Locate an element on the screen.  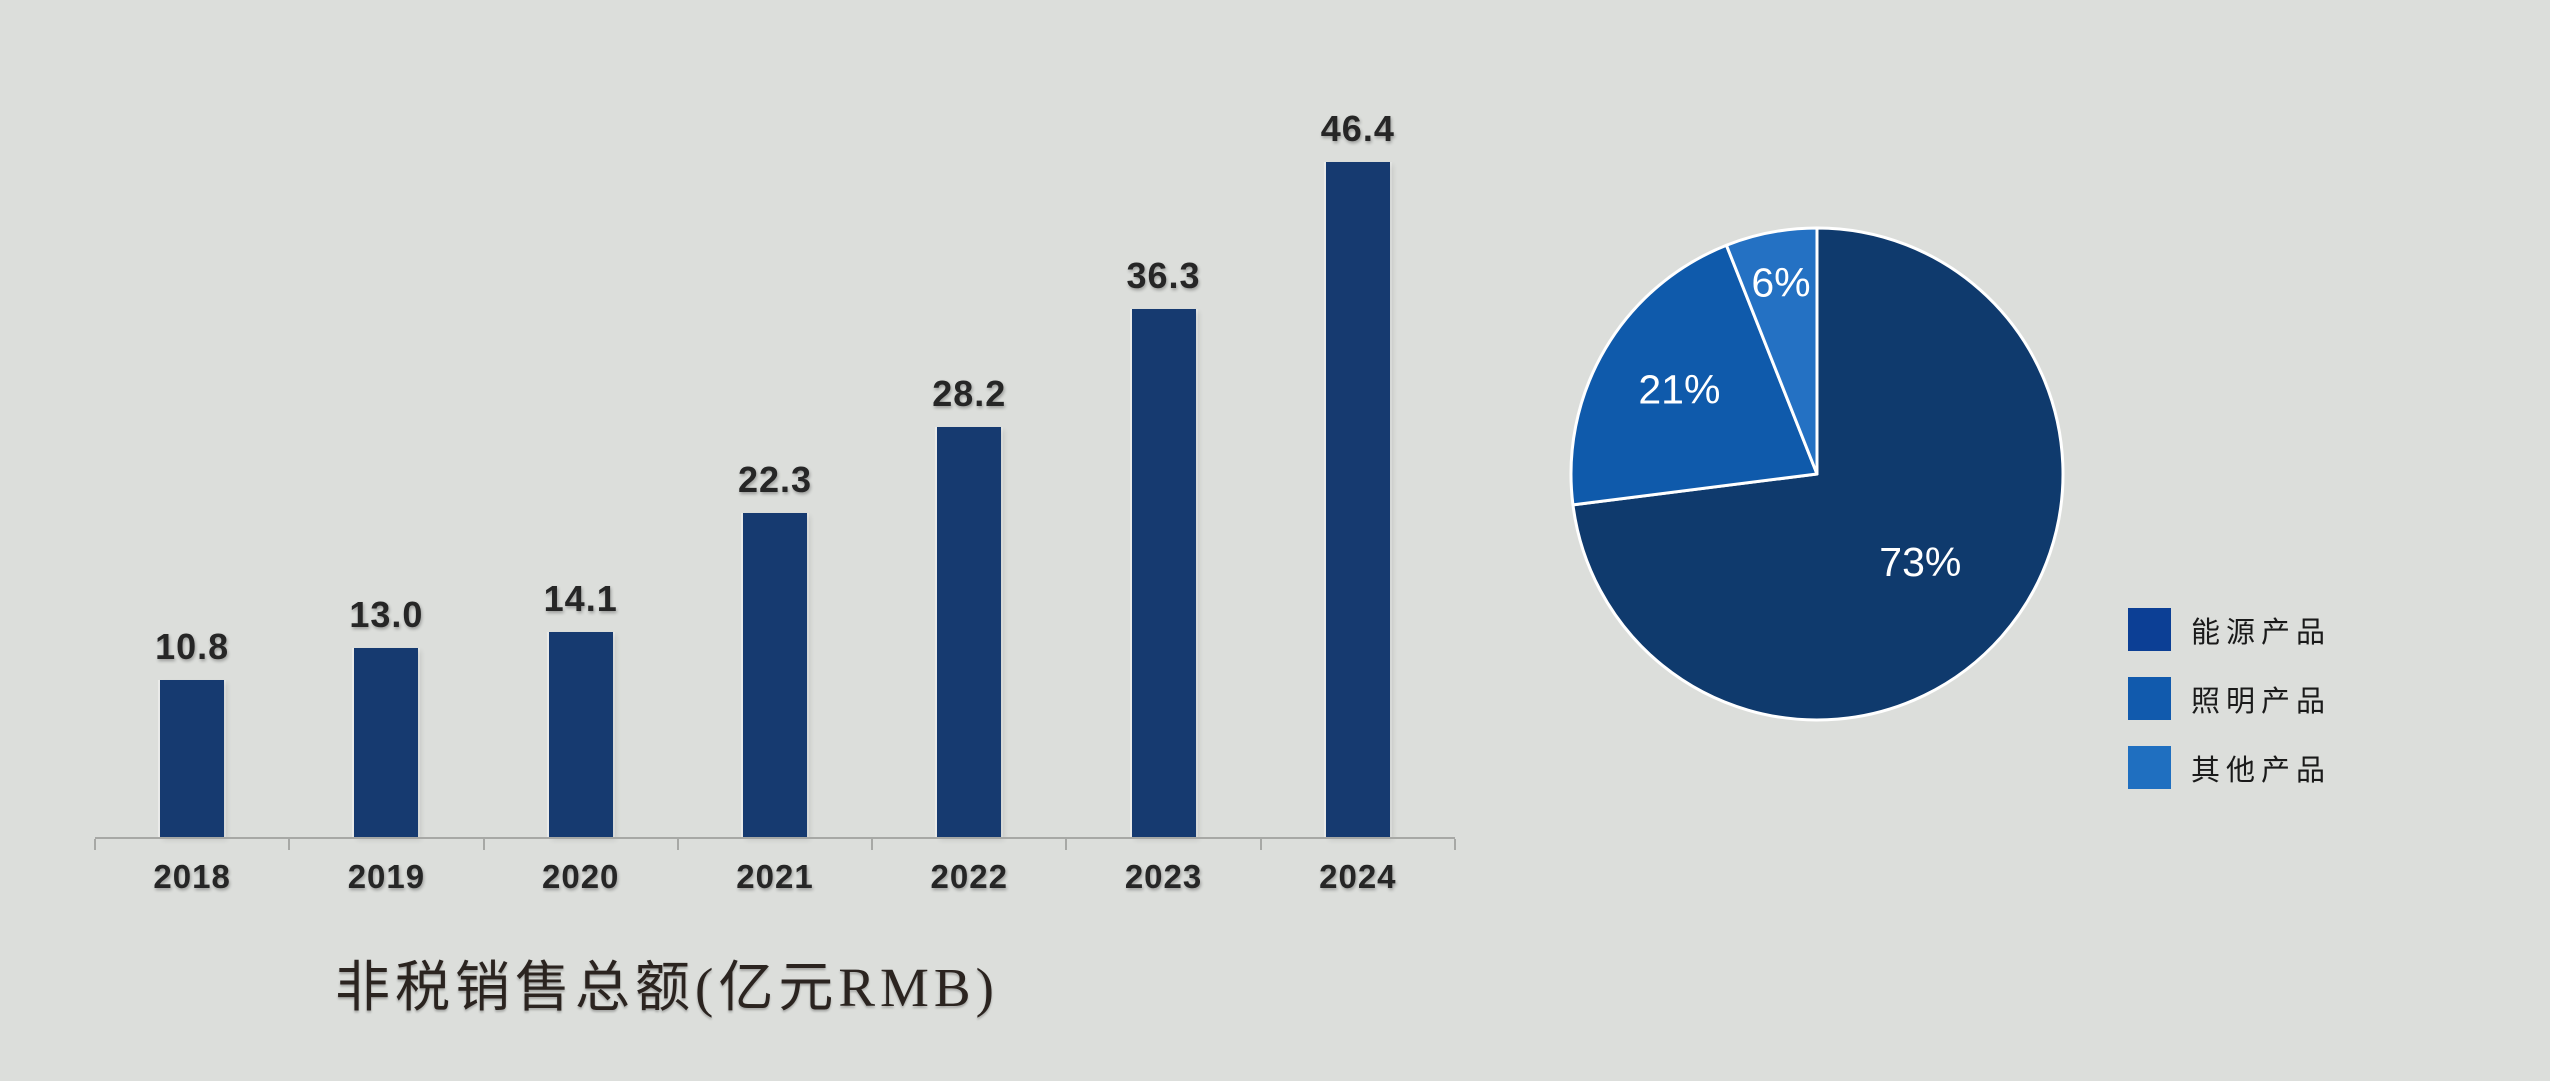
pie-slice-其他产品 is located at coordinates (1771, 351).